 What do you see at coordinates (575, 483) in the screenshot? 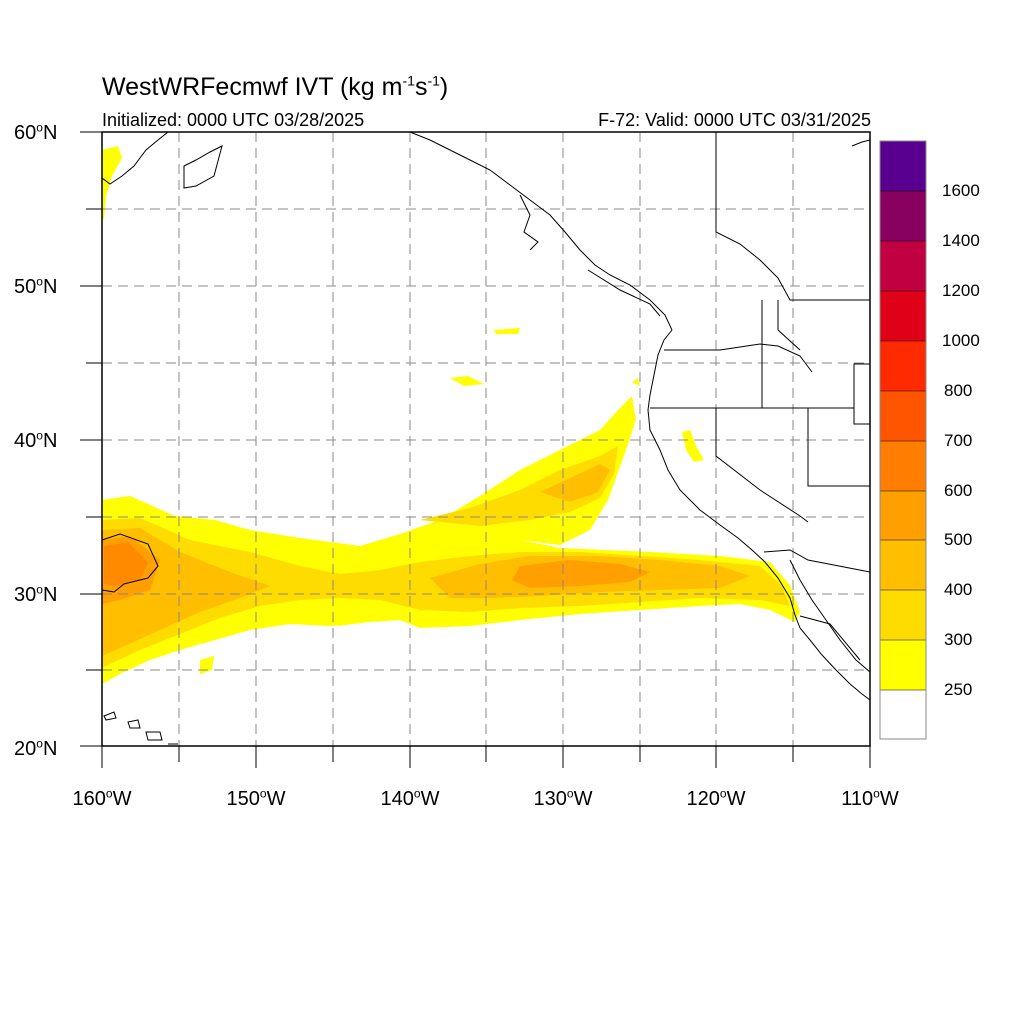
I see `ivt-band-400-north` at bounding box center [575, 483].